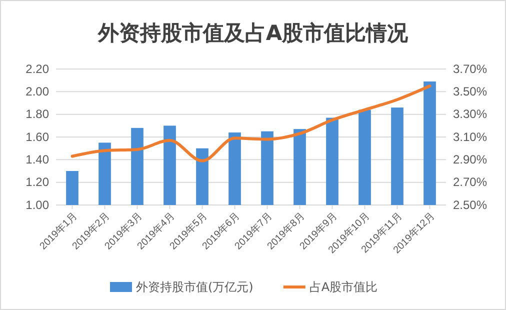 The width and height of the screenshot is (506, 310). What do you see at coordinates (470, 69) in the screenshot?
I see `y2-tick-label: 3.70%` at bounding box center [470, 69].